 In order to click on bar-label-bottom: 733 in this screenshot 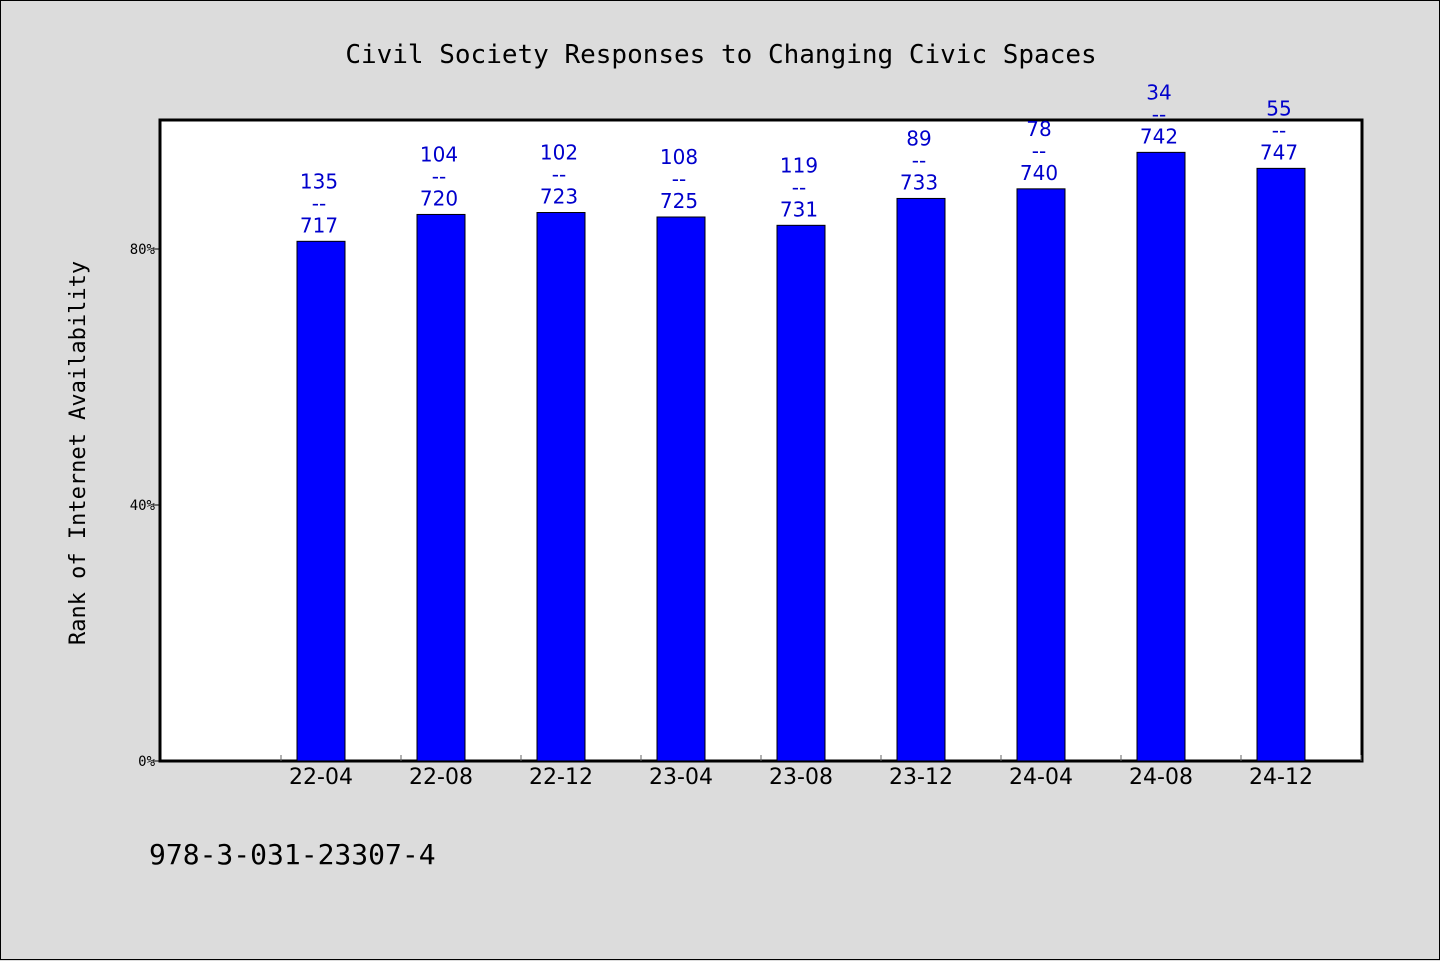, I will do `click(919, 182)`.